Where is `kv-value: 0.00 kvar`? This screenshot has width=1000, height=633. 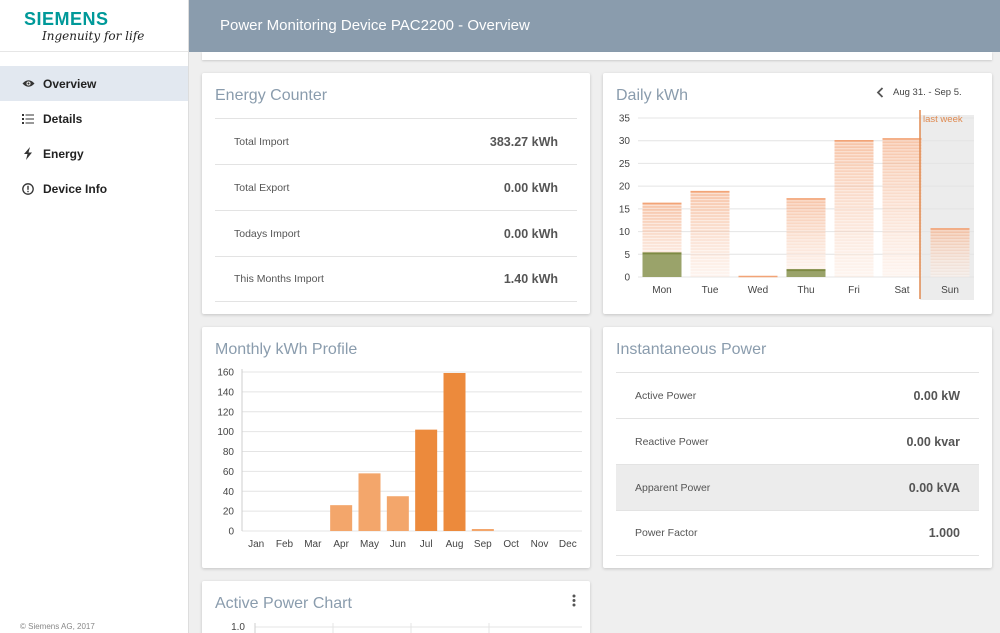 kv-value: 0.00 kvar is located at coordinates (933, 441).